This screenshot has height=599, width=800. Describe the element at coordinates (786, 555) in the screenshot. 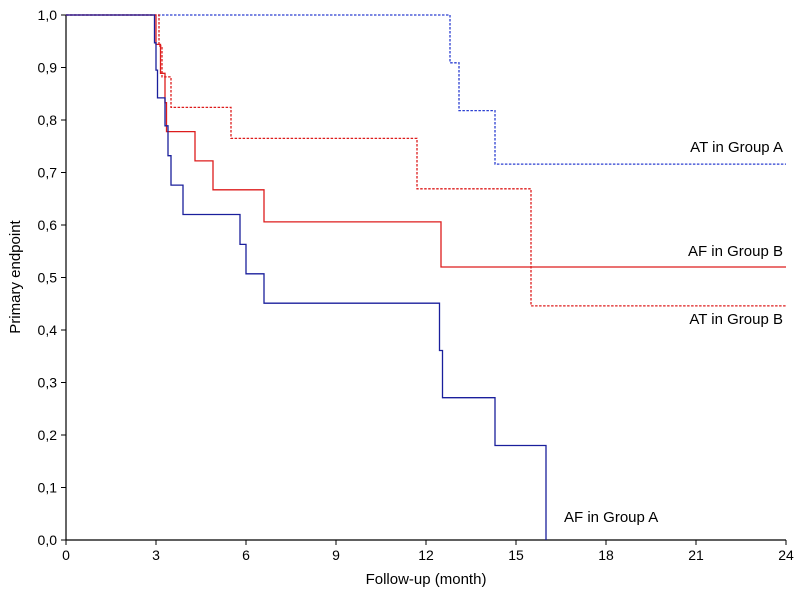

I see `x-tick-label: 24` at that location.